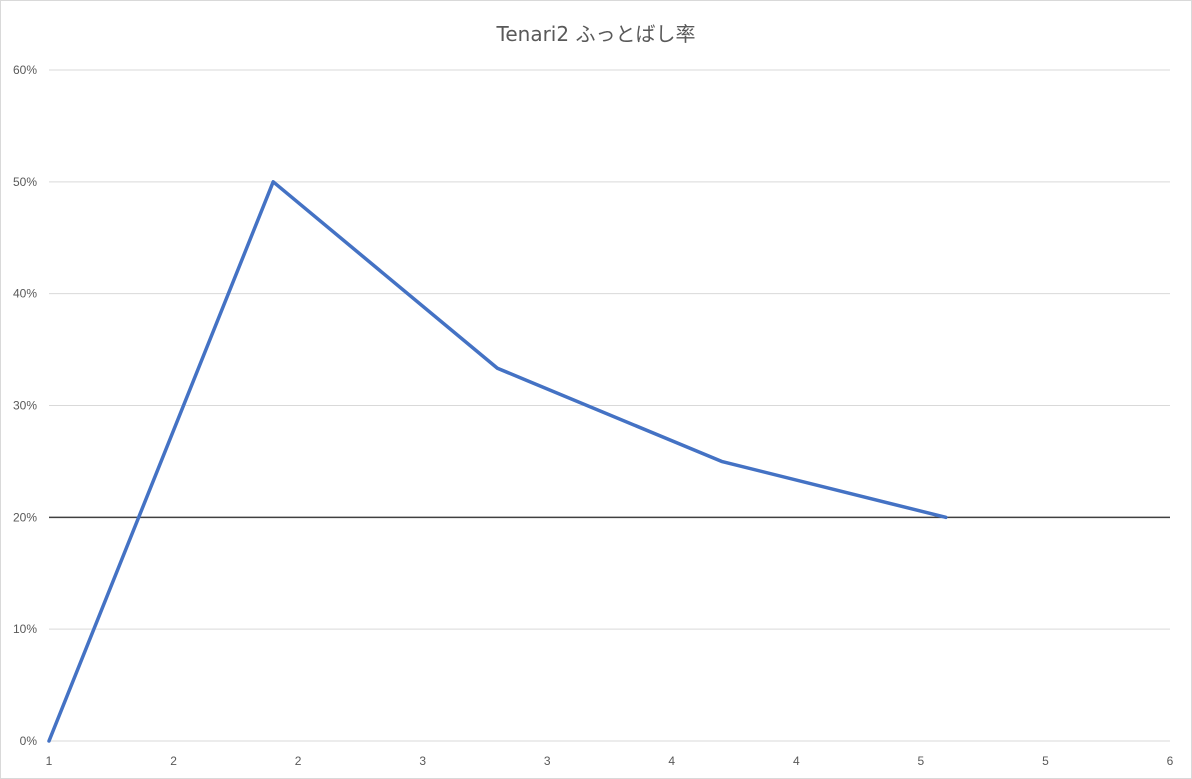  I want to click on x-tick-label: 6, so click(1170, 761).